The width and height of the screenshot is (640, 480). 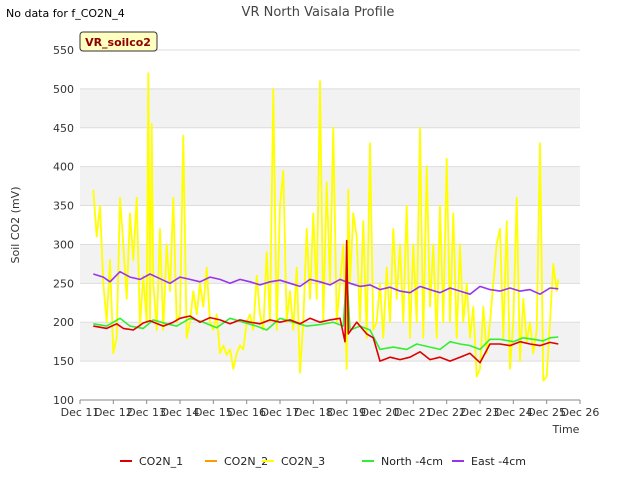 I want to click on y-tick-label: 150, so click(x=63, y=361).